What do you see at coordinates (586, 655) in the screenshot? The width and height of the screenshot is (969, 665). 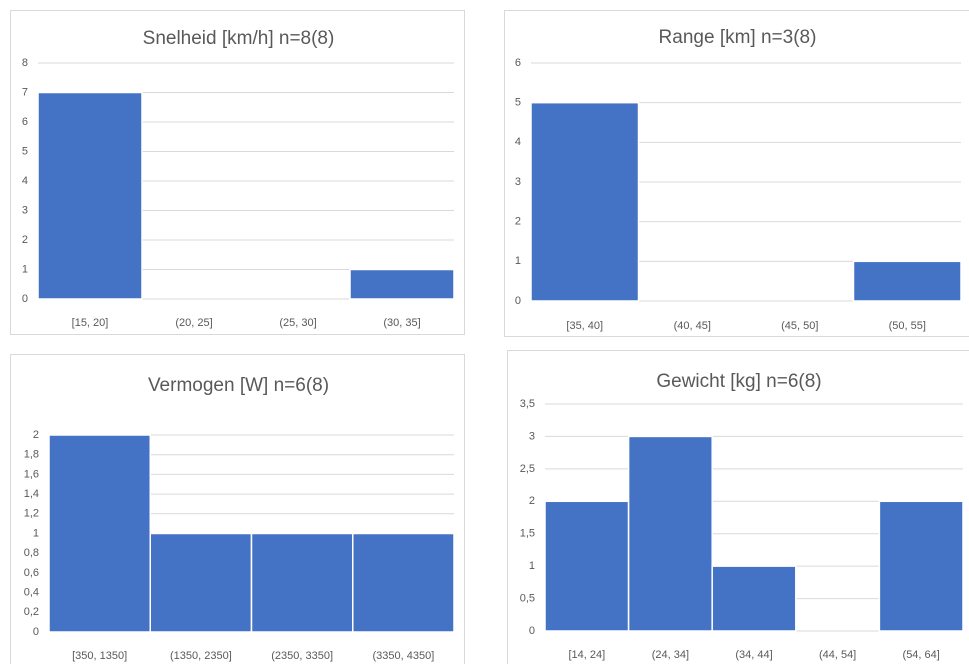 I see `x-tick-label: [14, 24]` at bounding box center [586, 655].